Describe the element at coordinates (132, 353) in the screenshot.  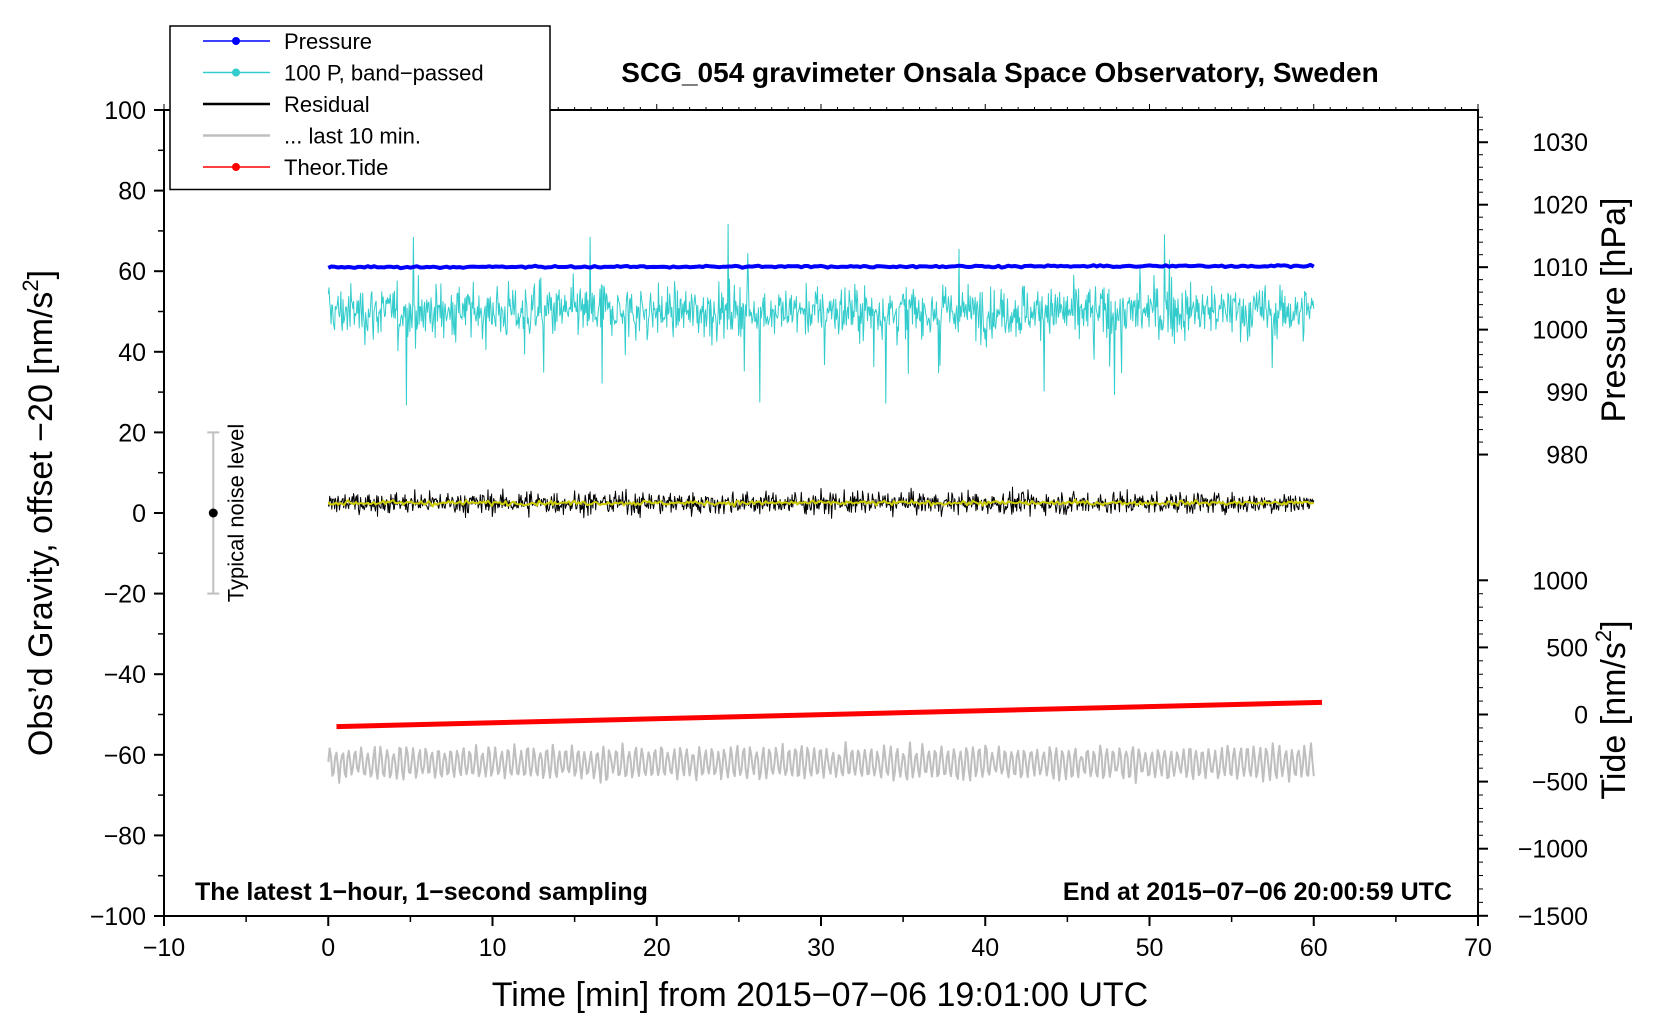
I see `y-tick-label: 40` at that location.